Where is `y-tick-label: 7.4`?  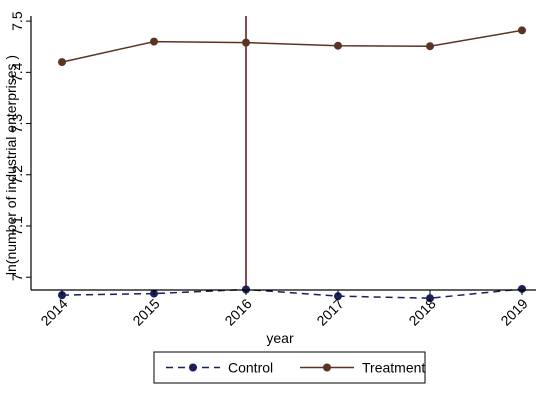
y-tick-label: 7.4 is located at coordinates (17, 72).